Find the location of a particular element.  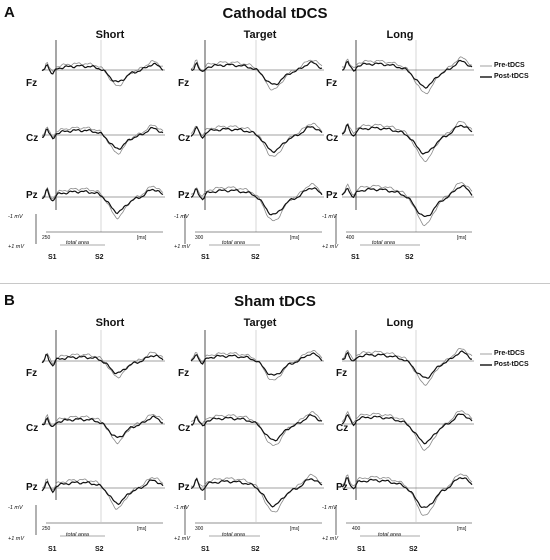

panel-b-c2-fz: Fz is located at coordinates (184, 373).